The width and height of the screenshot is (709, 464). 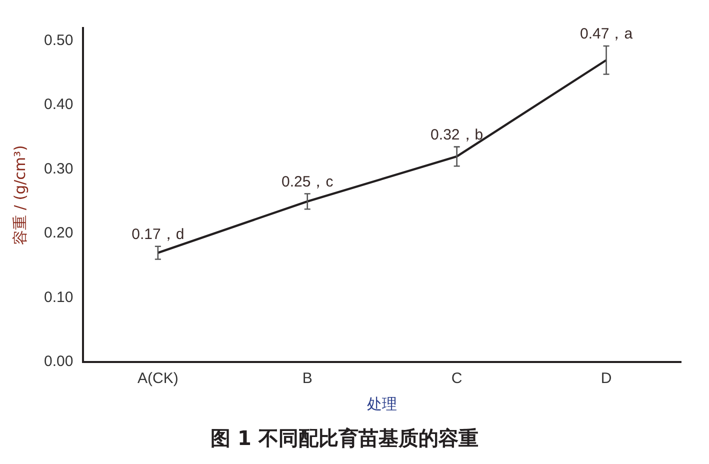 What do you see at coordinates (59, 297) in the screenshot?
I see `y-tick-label: 0.10` at bounding box center [59, 297].